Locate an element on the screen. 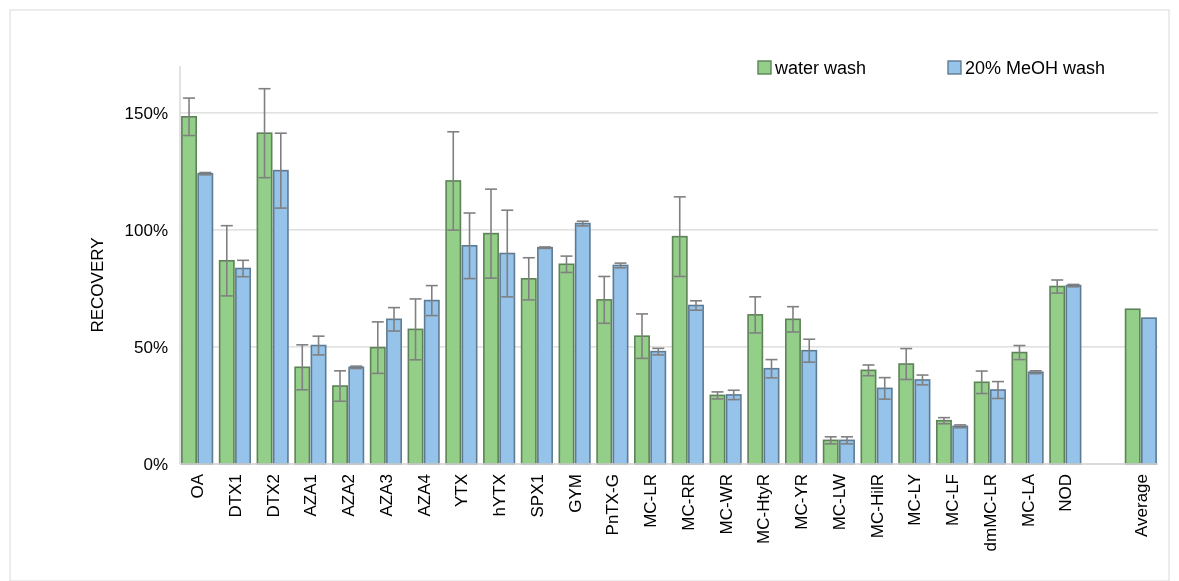 The height and width of the screenshot is (581, 1179). x-tick-label: GYM is located at coordinates (575, 493).